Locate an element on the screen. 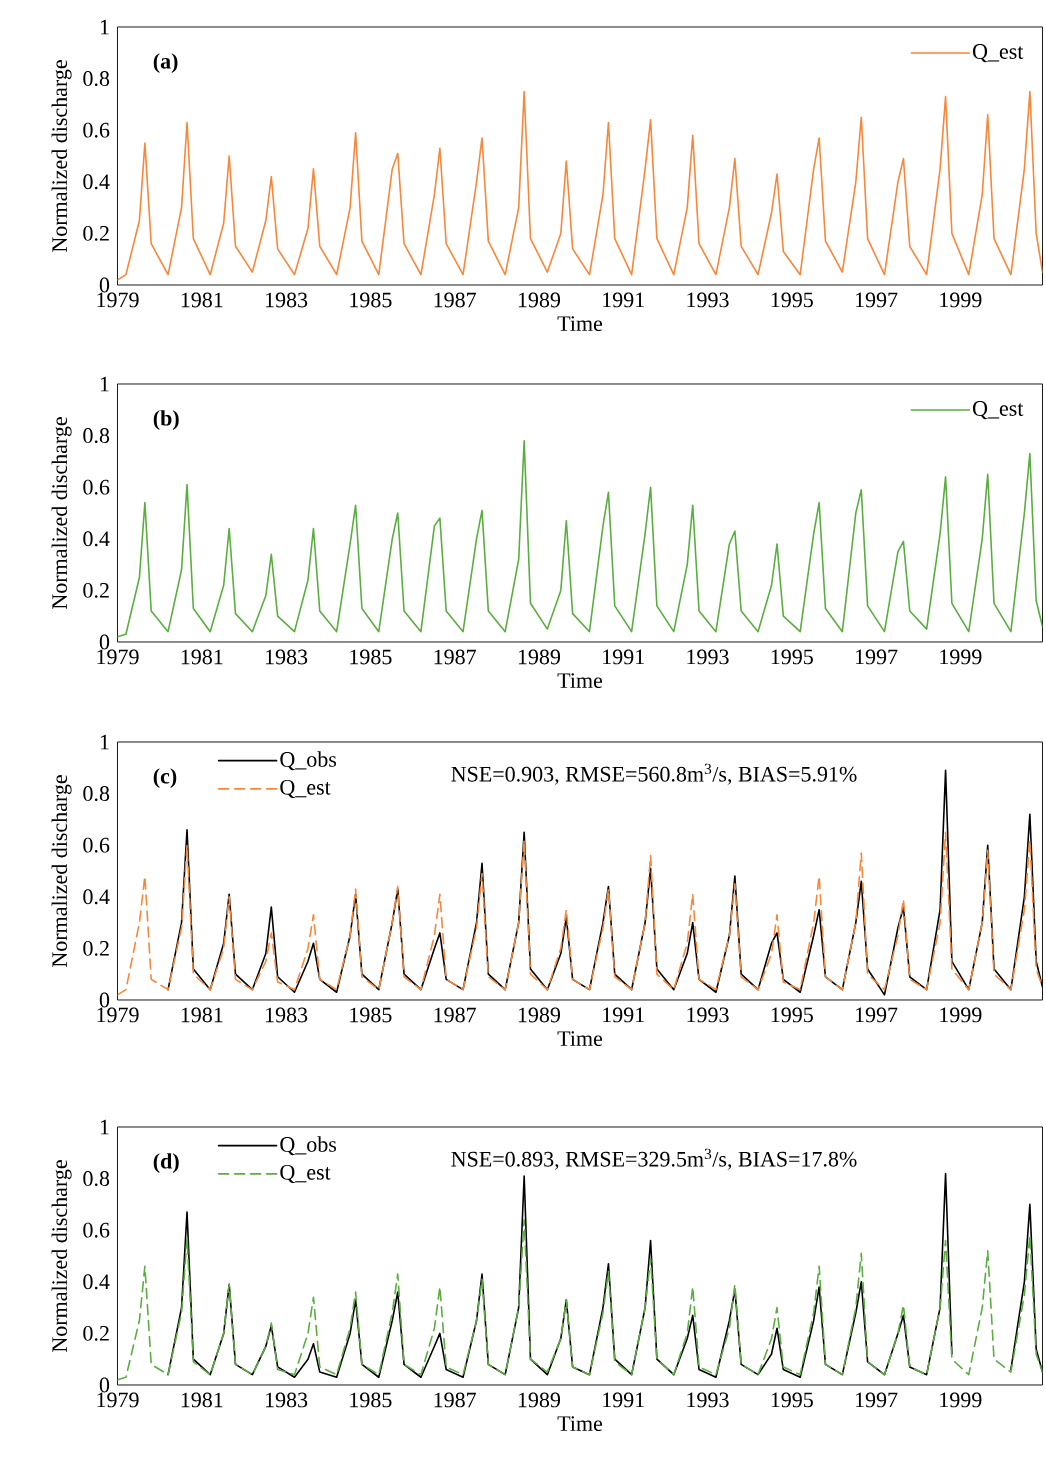 The image size is (1046, 1465). text: (c) is located at coordinates (165, 778).